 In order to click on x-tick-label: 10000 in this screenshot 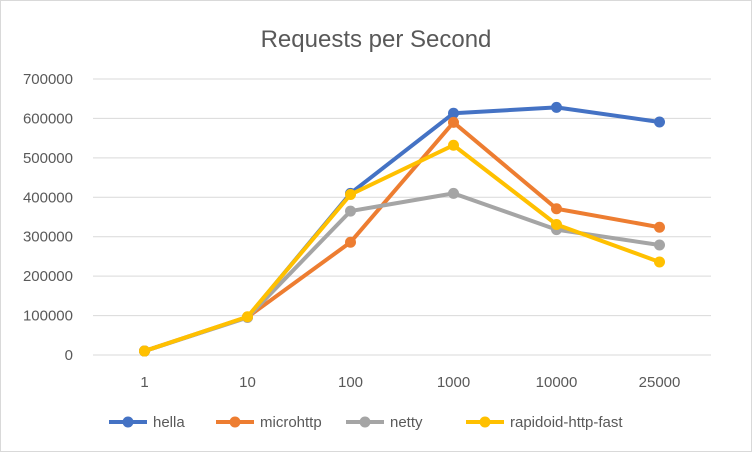, I will do `click(557, 382)`.